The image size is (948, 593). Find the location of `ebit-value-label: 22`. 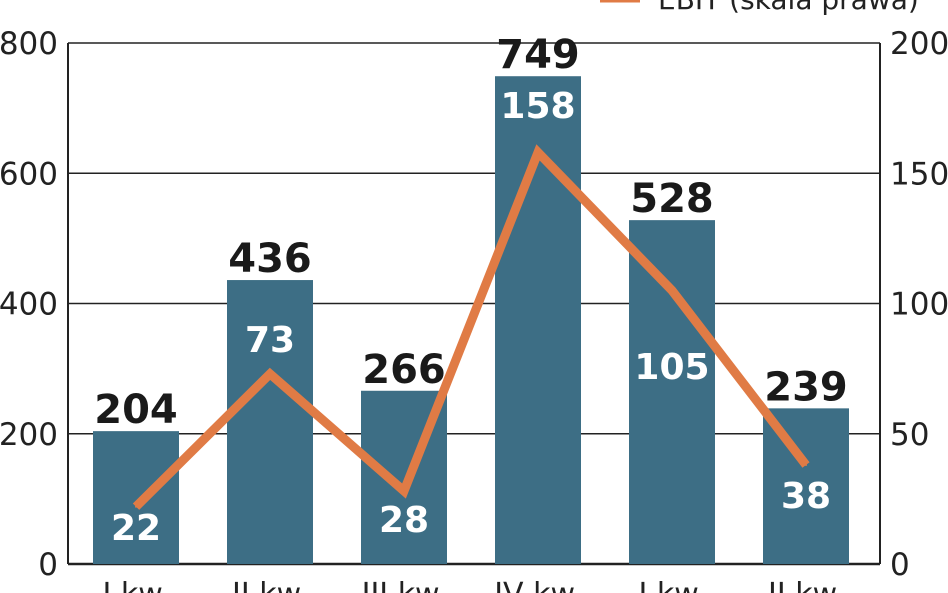

ebit-value-label: 22 is located at coordinates (136, 528).